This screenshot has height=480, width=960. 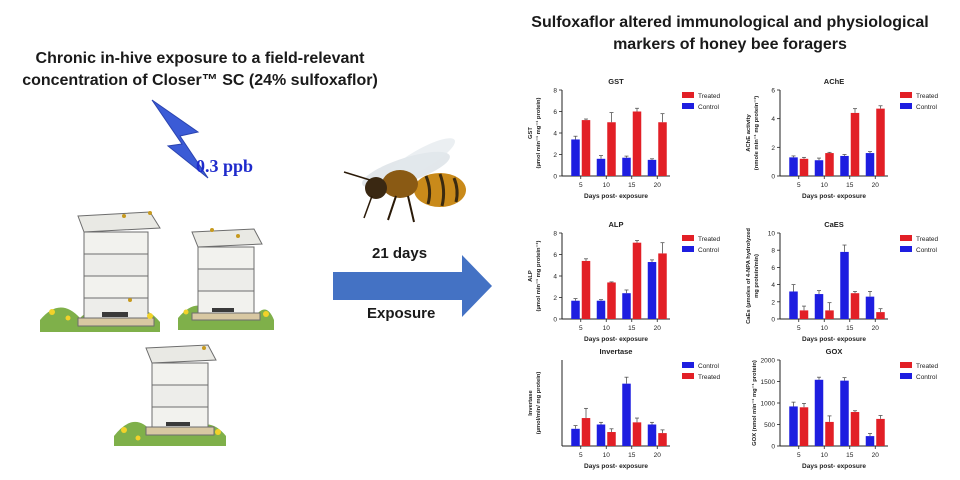 What do you see at coordinates (768, 382) in the screenshot?
I see `gox-y-tick-label: 1500` at bounding box center [768, 382].